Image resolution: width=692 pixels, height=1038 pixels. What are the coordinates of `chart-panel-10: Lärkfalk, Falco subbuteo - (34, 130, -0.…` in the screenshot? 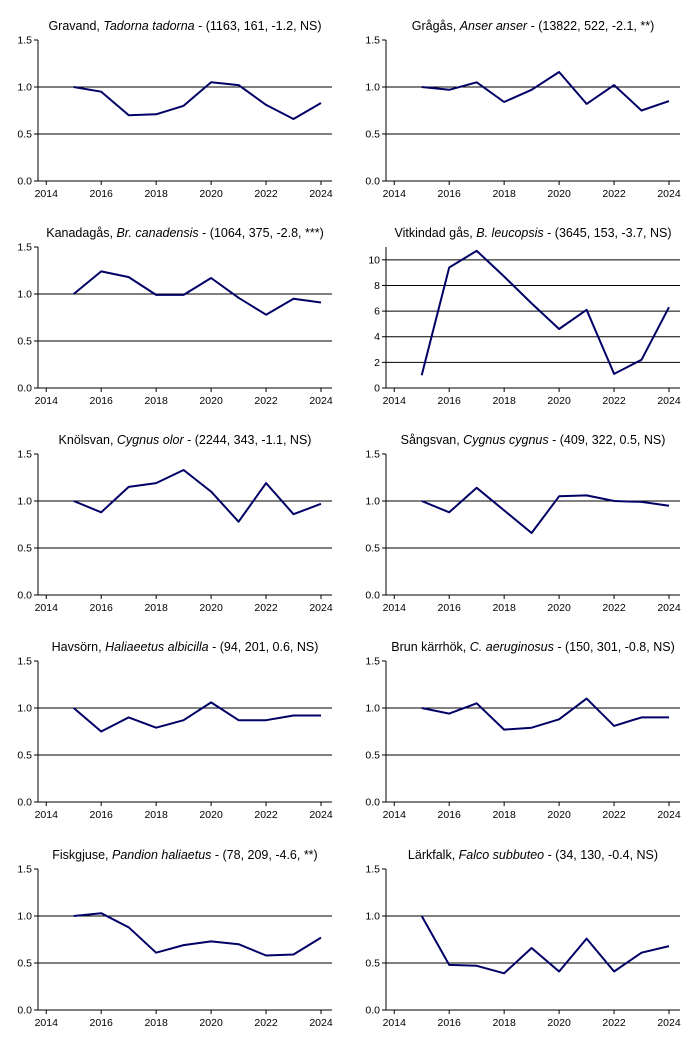 It's located at (522, 938).